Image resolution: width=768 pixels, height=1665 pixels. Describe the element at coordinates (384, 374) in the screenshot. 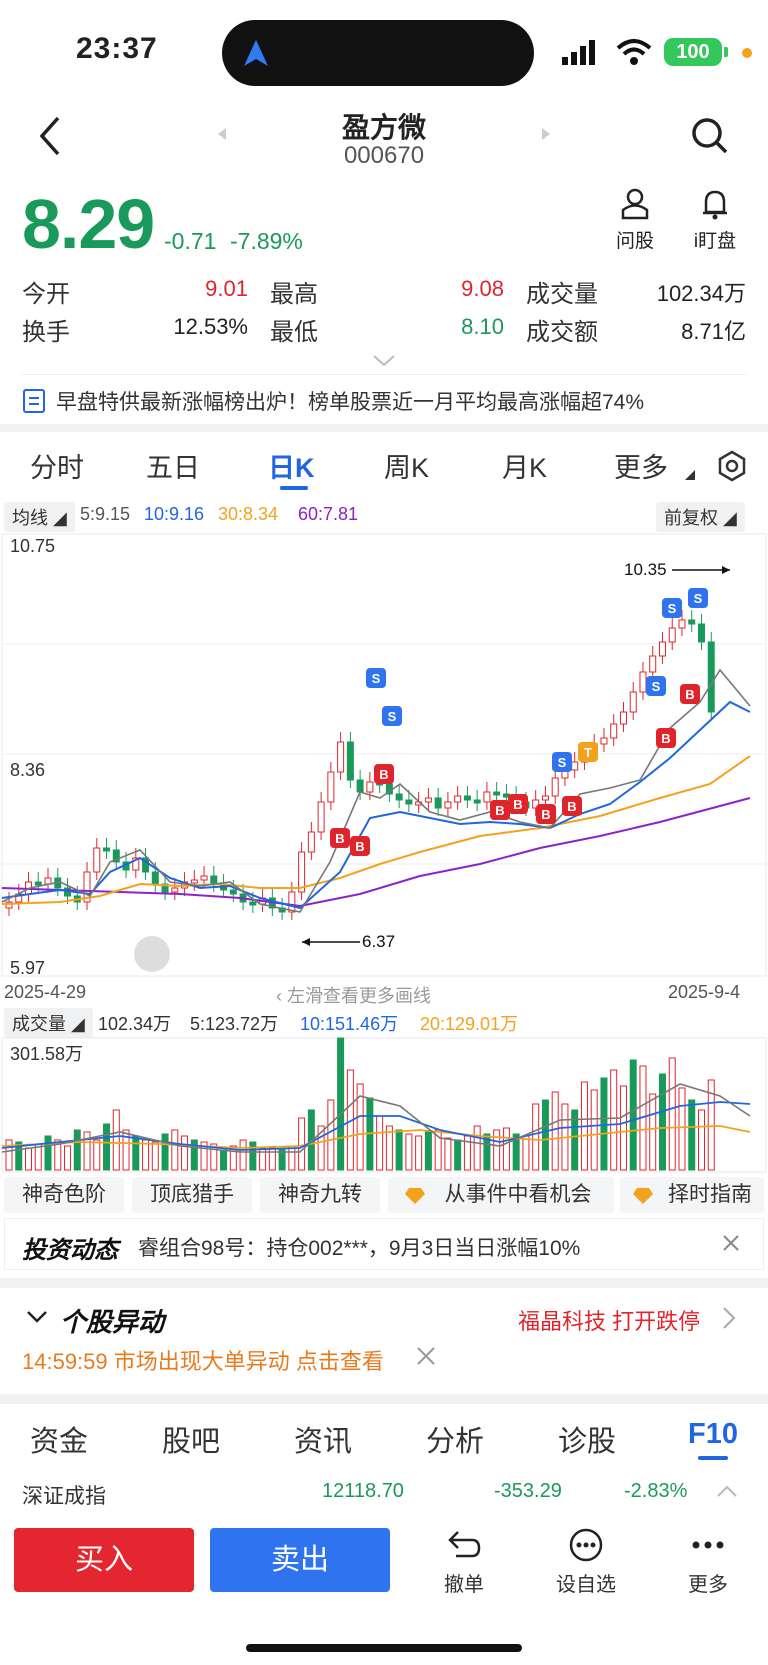

I see `divider` at that location.